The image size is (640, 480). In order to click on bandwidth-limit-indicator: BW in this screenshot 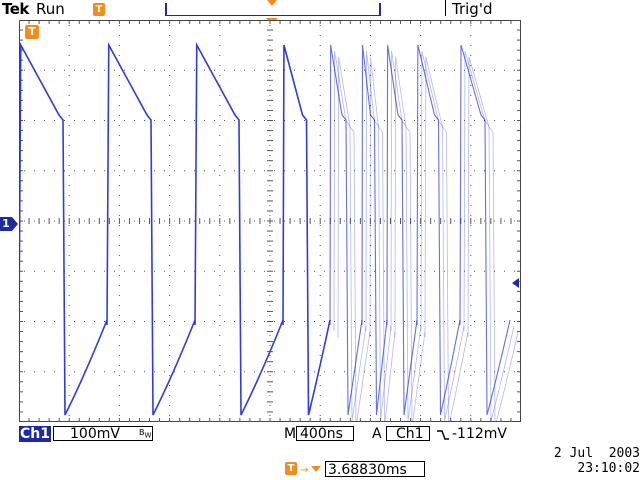, I will do `click(145, 434)`.